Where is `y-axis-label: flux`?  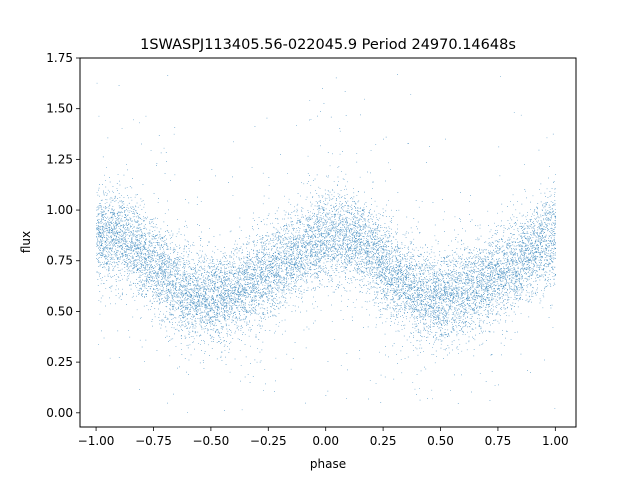
y-axis-label: flux is located at coordinates (26, 242).